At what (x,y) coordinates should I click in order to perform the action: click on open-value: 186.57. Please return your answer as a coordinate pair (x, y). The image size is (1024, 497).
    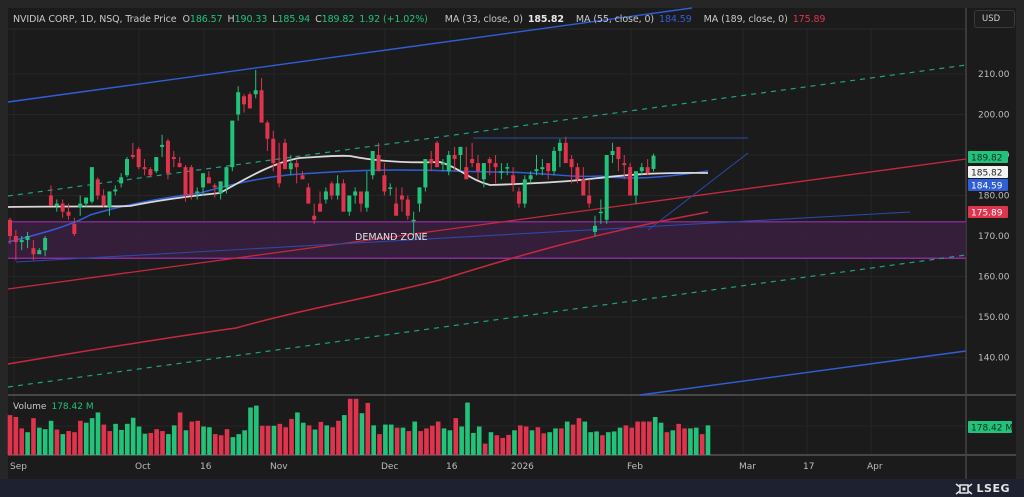
    Looking at the image, I should click on (206, 19).